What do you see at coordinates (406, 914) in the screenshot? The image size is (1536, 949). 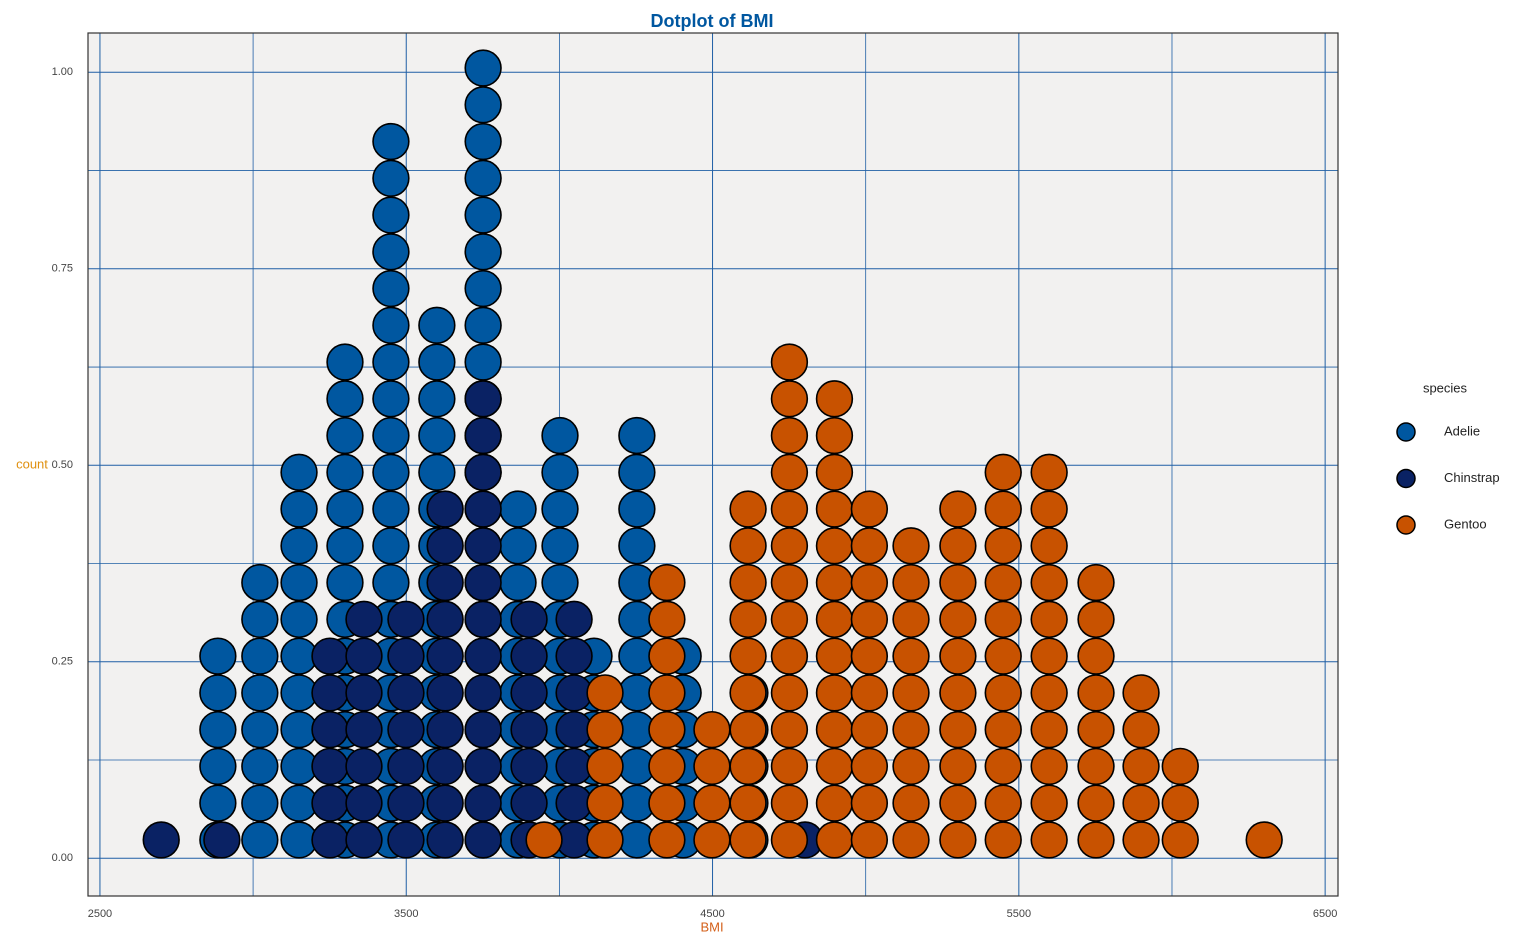 I see `x-tick-label: 3500` at bounding box center [406, 914].